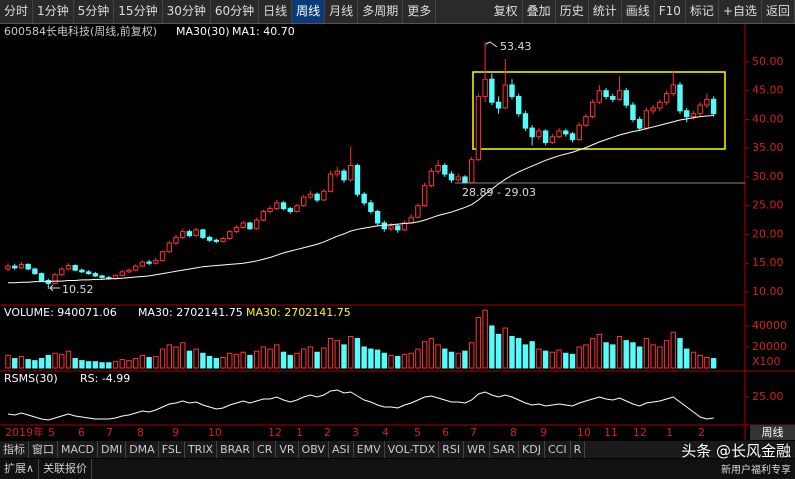 Image resolution: width=795 pixels, height=479 pixels. I want to click on indicator-tab: 窗口, so click(43, 449).